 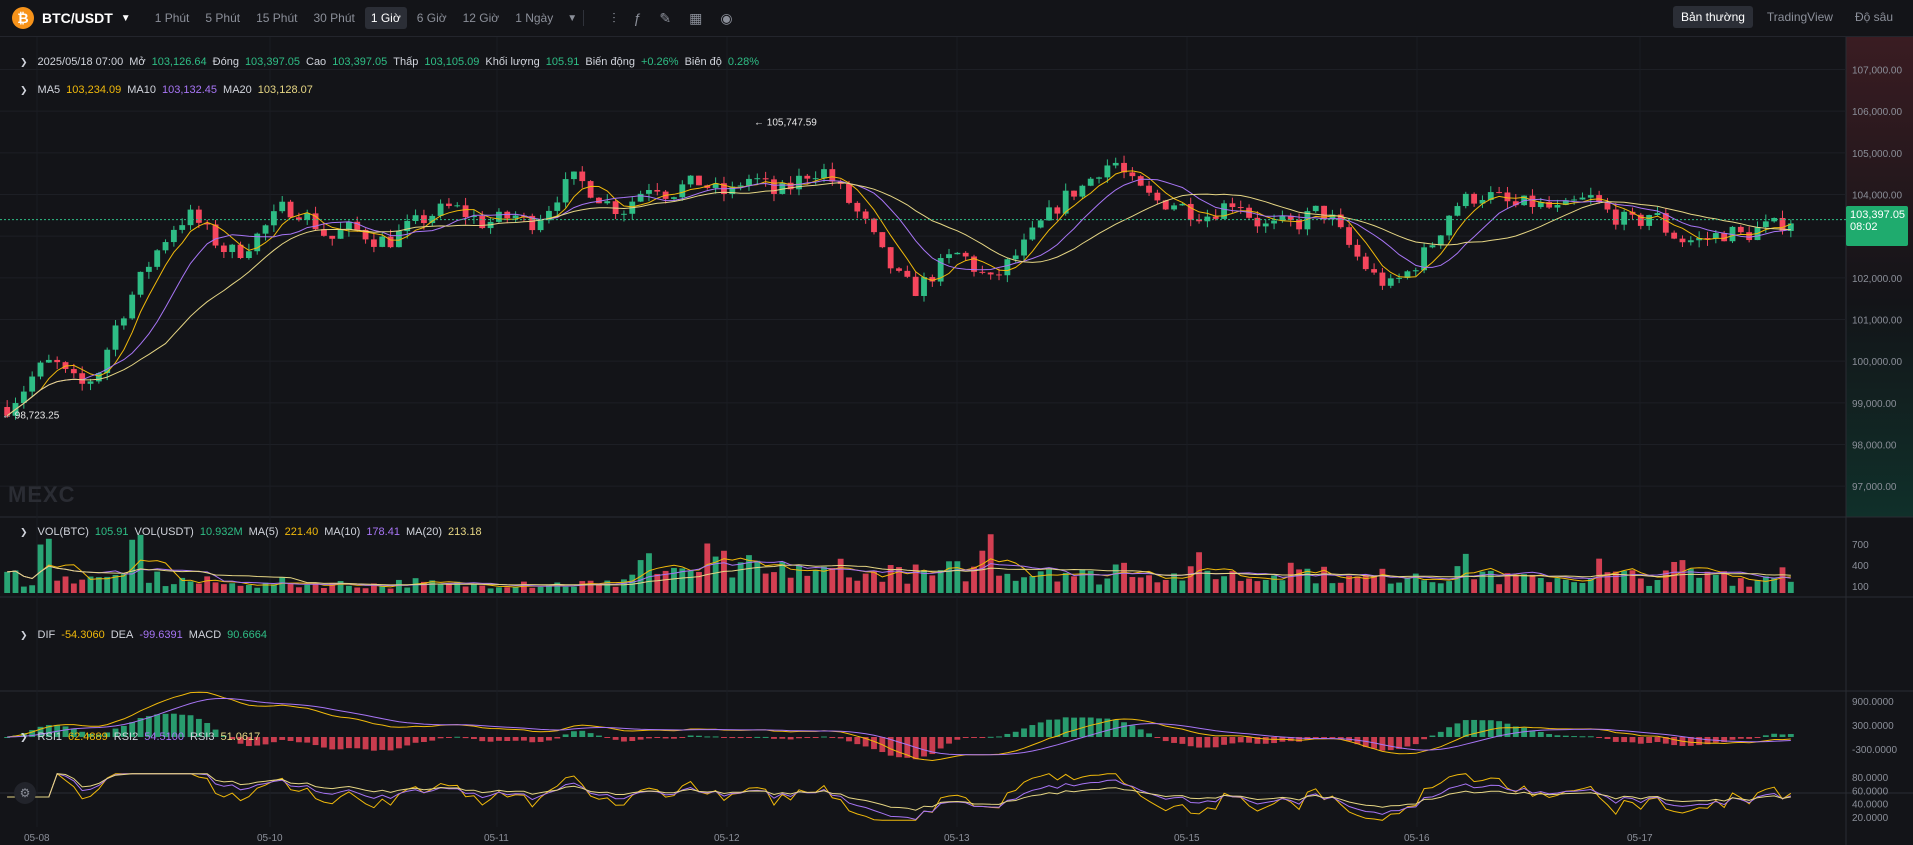 What do you see at coordinates (665, 17) in the screenshot?
I see `pencil-icon: ✎` at bounding box center [665, 17].